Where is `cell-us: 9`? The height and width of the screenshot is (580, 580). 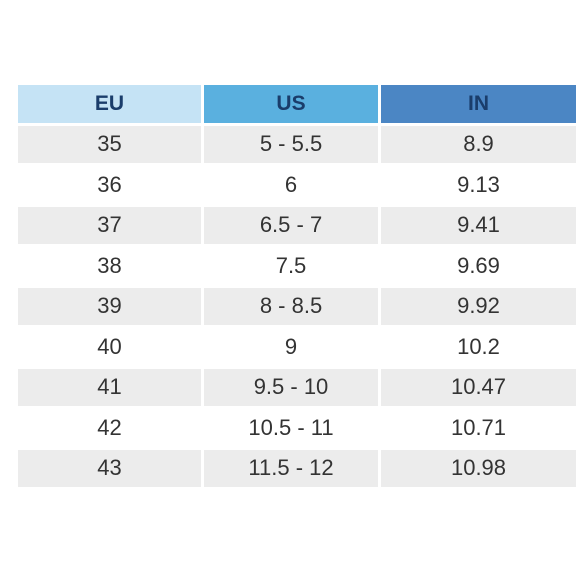 cell-us: 9 is located at coordinates (291, 347).